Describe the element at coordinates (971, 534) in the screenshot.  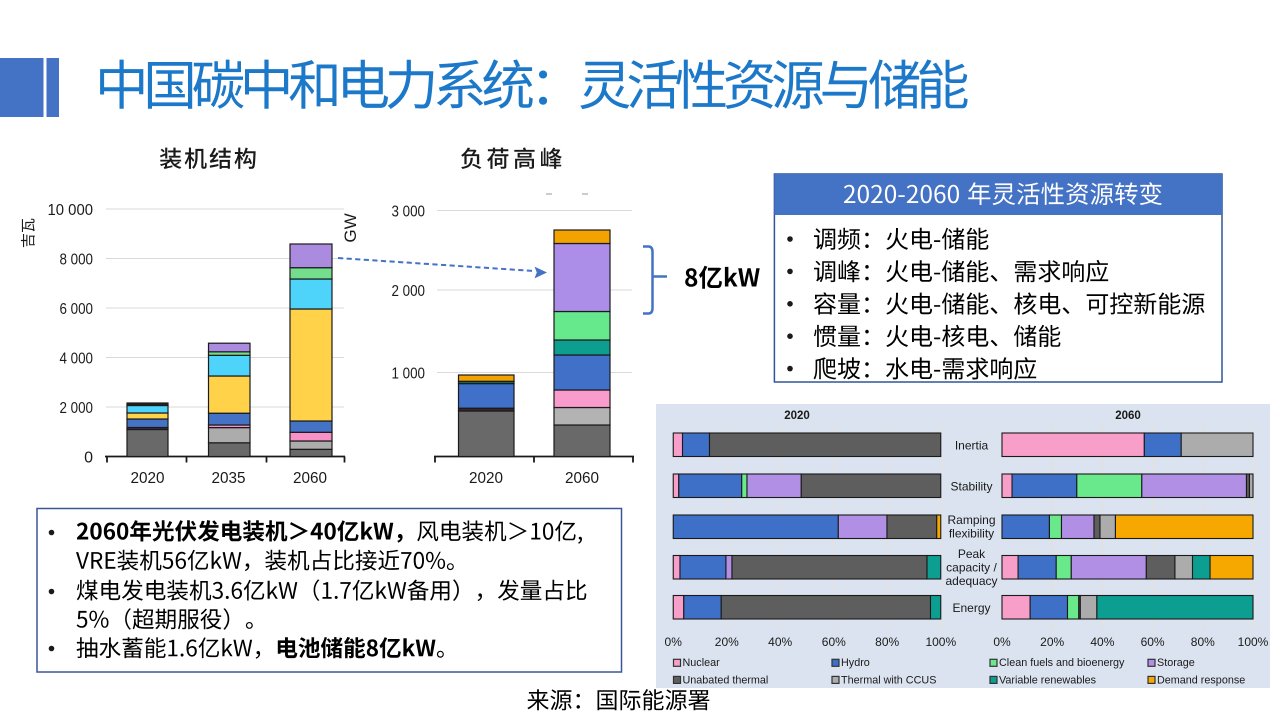
I see `svg-text: flexibility` at that location.